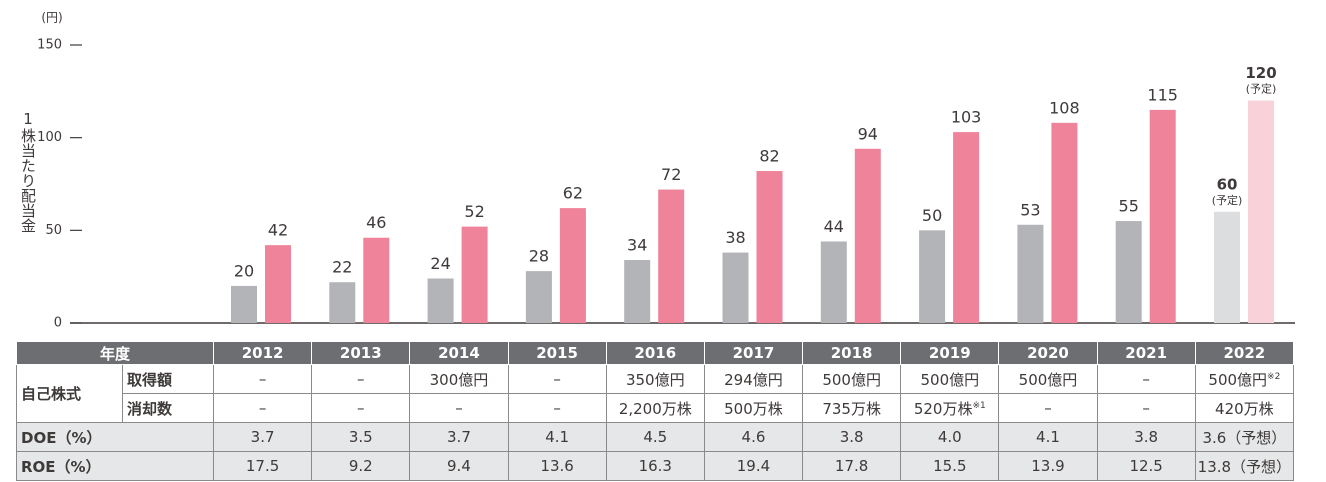 This screenshot has width=1326, height=482. I want to click on value-label: 72, so click(671, 174).